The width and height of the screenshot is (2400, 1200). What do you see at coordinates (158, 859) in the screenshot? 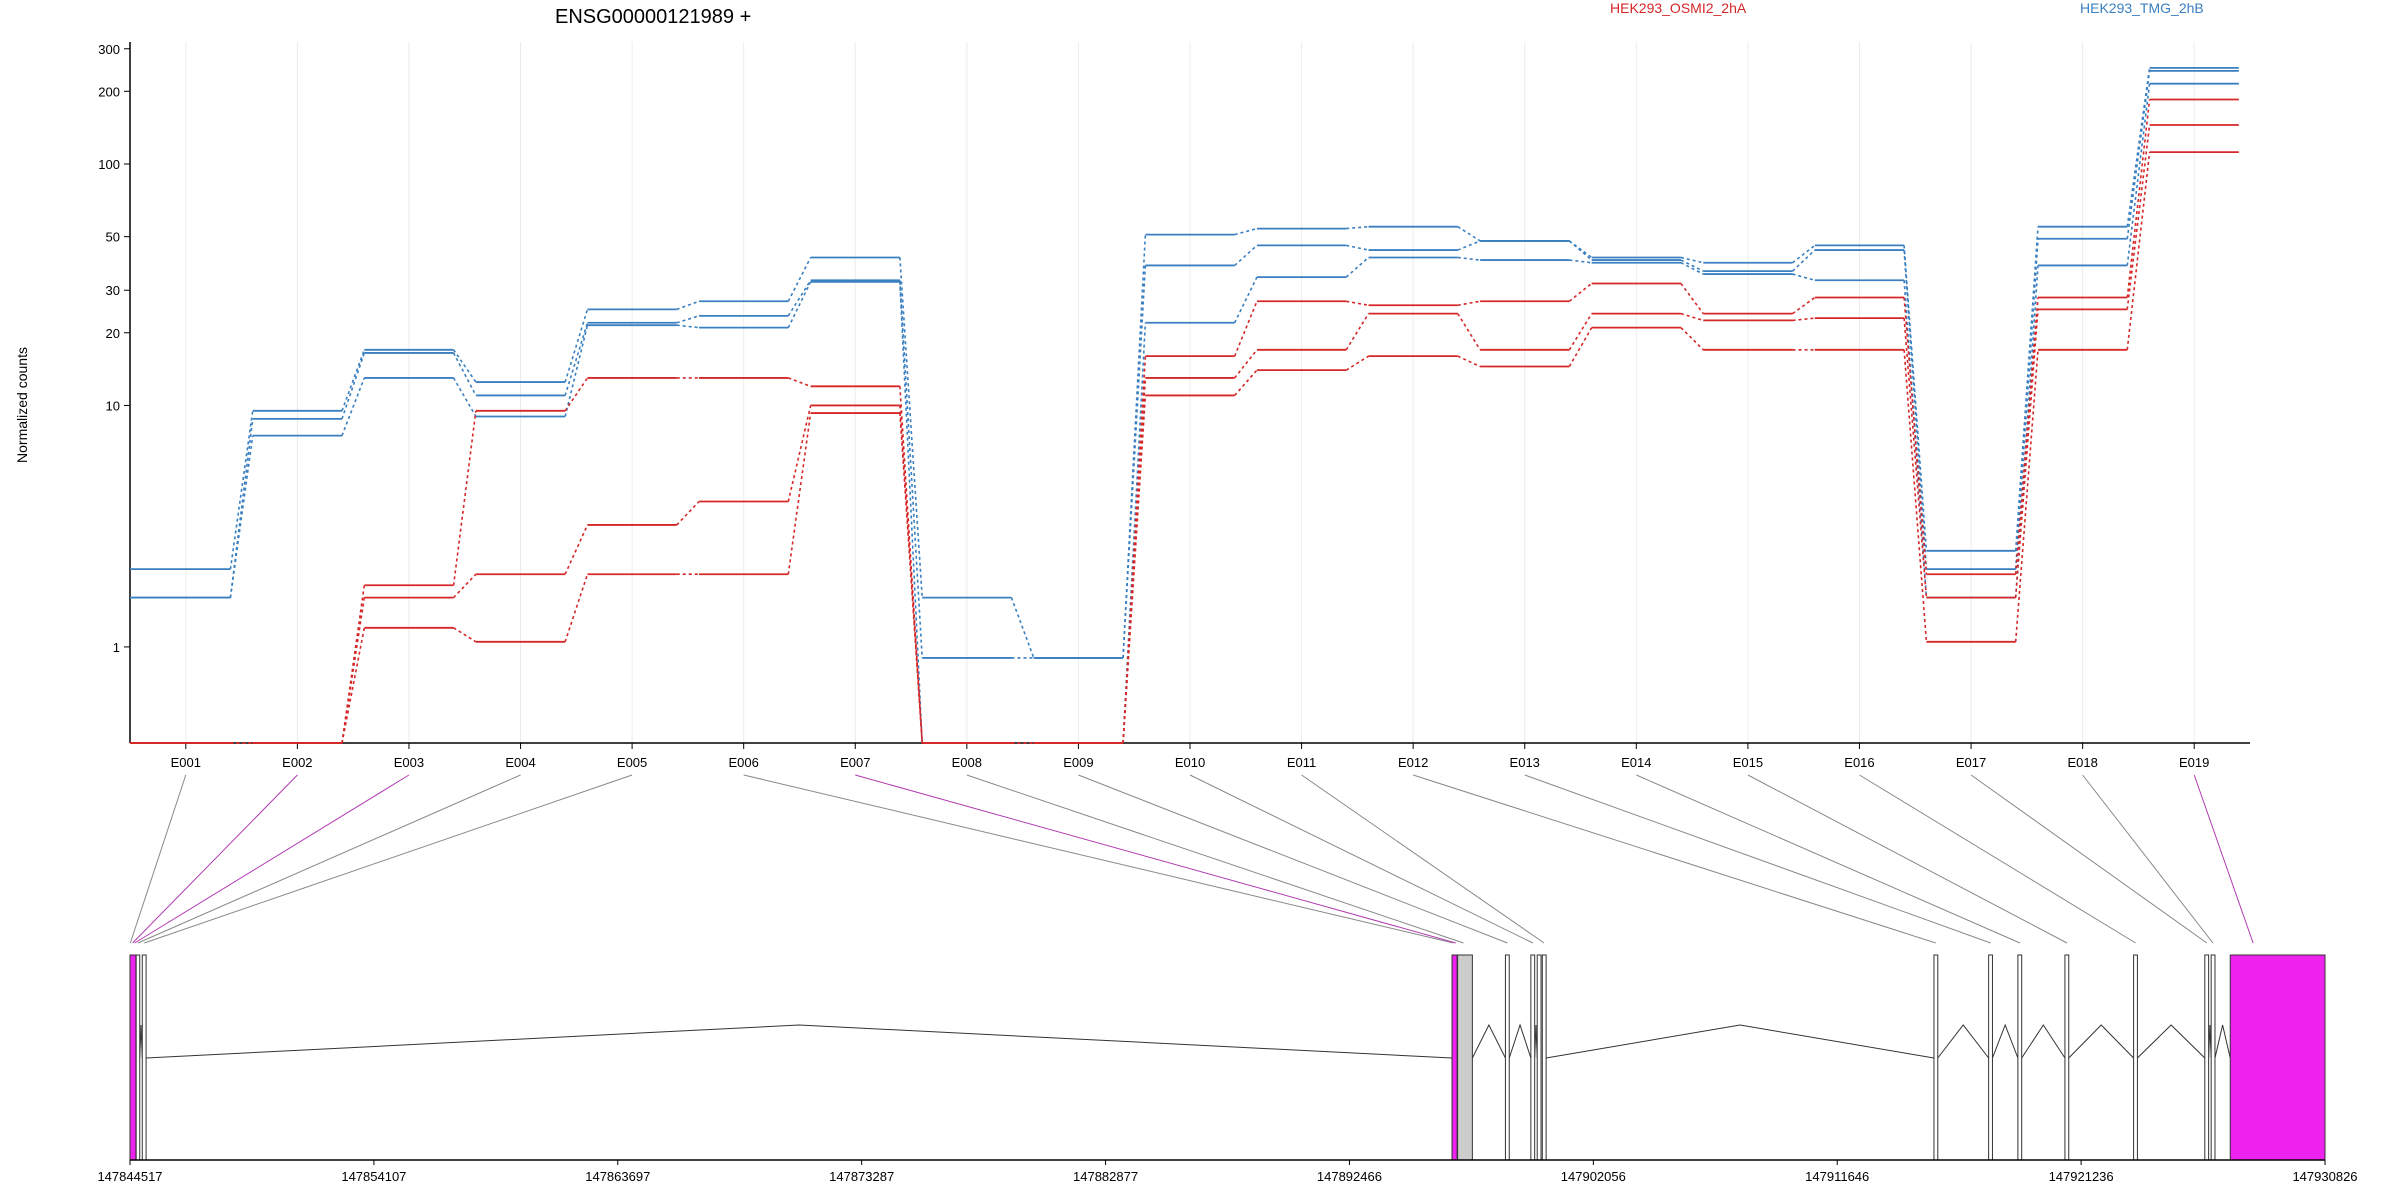
I see `bin-link-E001` at bounding box center [158, 859].